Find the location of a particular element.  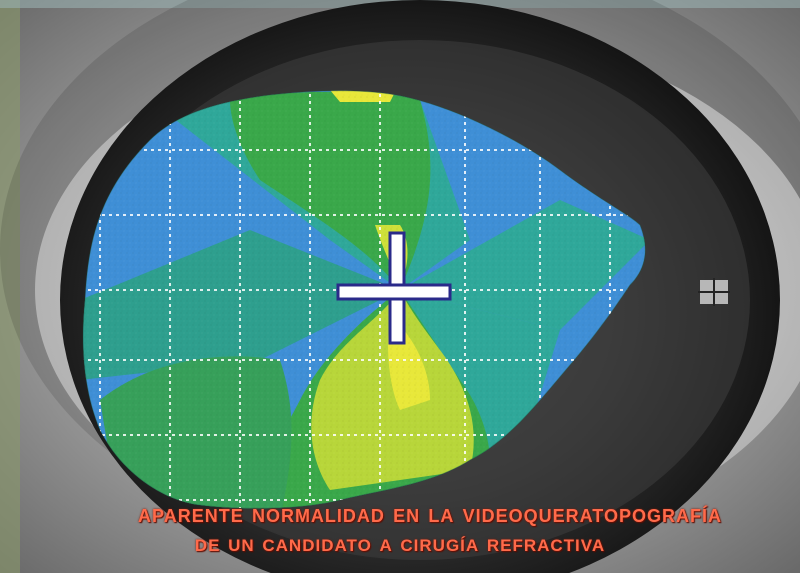

crosshair-reticle is located at coordinates (394, 288).